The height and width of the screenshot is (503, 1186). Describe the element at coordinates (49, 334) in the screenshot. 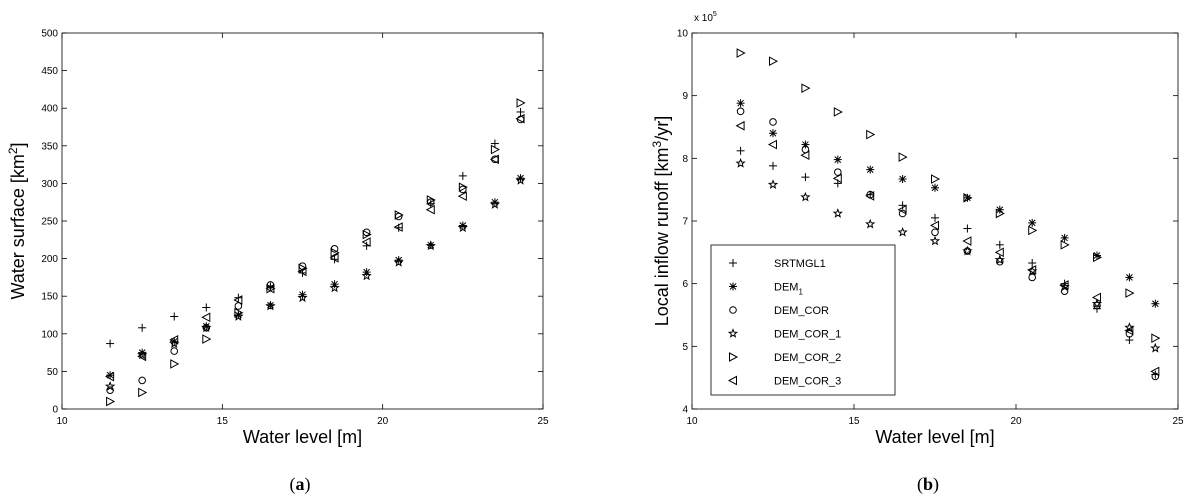

I see `y-tick-label: 100` at that location.